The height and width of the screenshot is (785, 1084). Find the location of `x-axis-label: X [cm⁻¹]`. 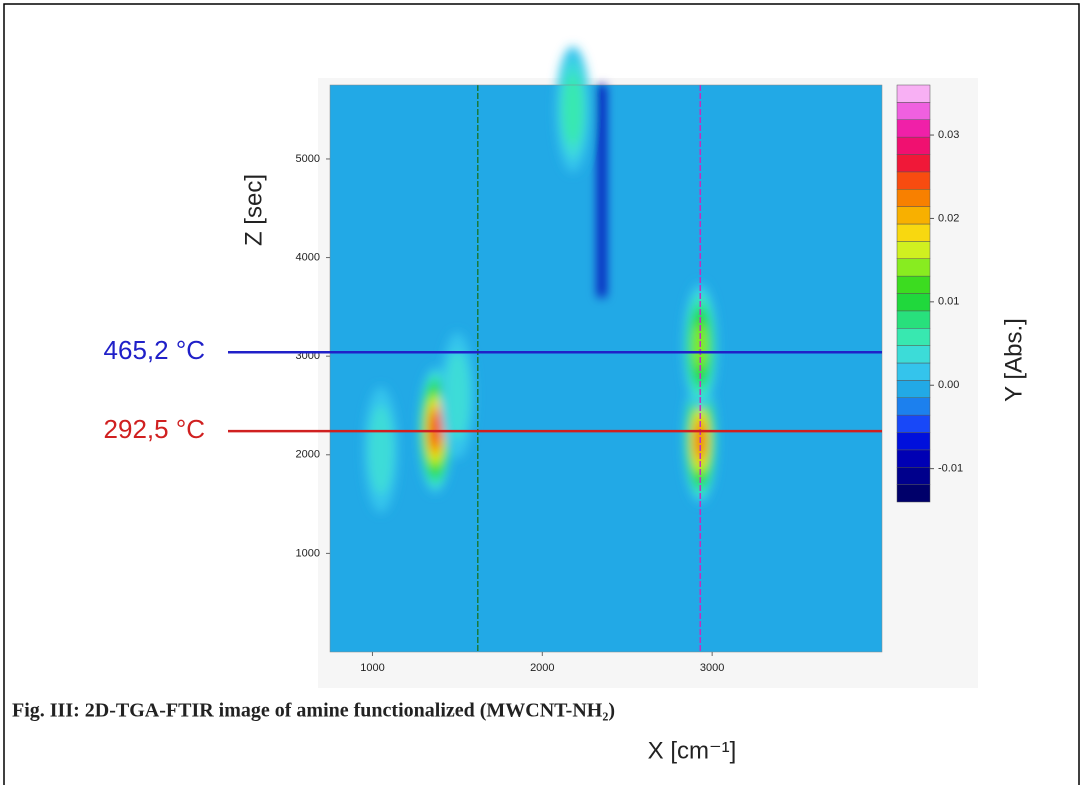

x-axis-label: X [cm⁻¹] is located at coordinates (692, 750).